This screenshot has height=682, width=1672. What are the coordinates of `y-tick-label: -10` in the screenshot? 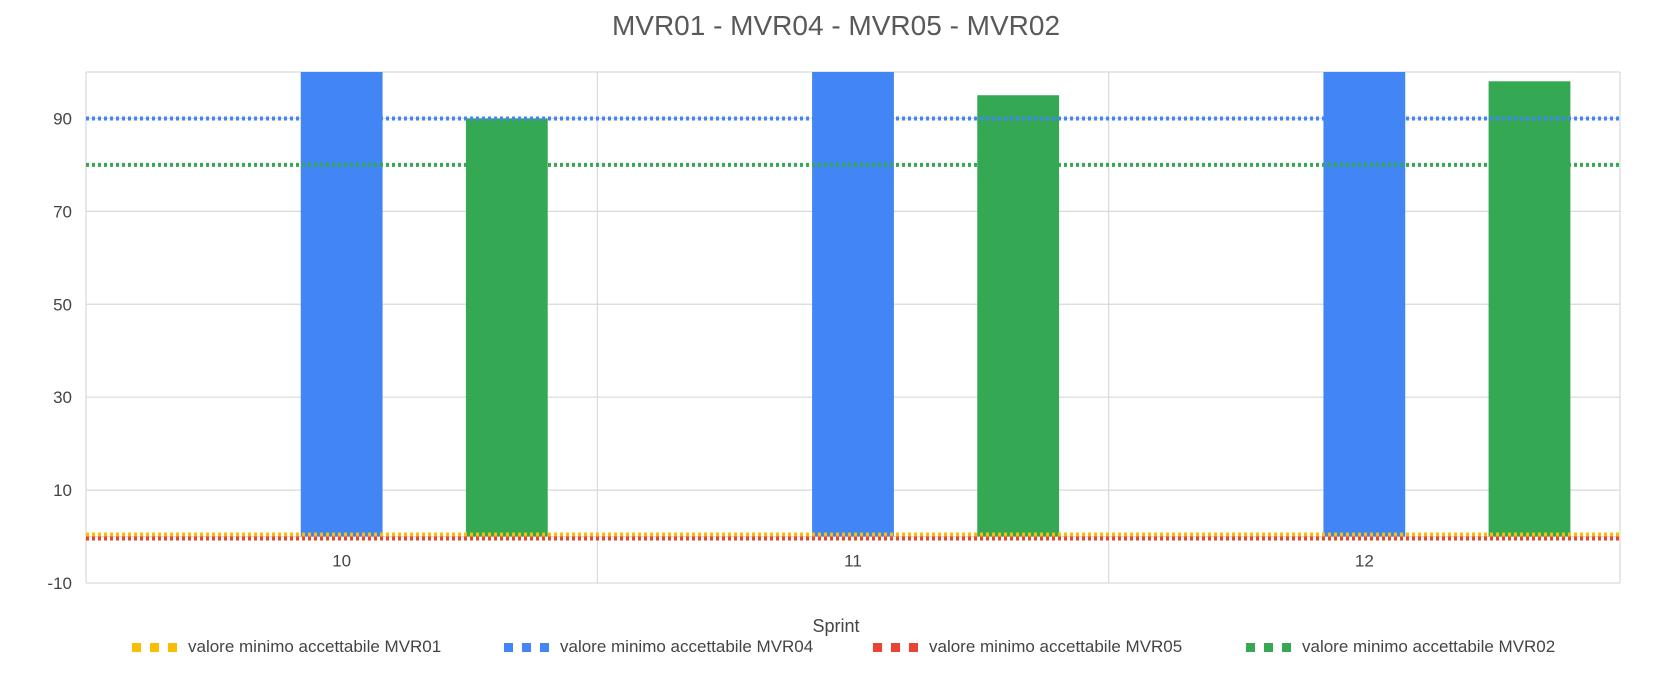 It's located at (59, 583).